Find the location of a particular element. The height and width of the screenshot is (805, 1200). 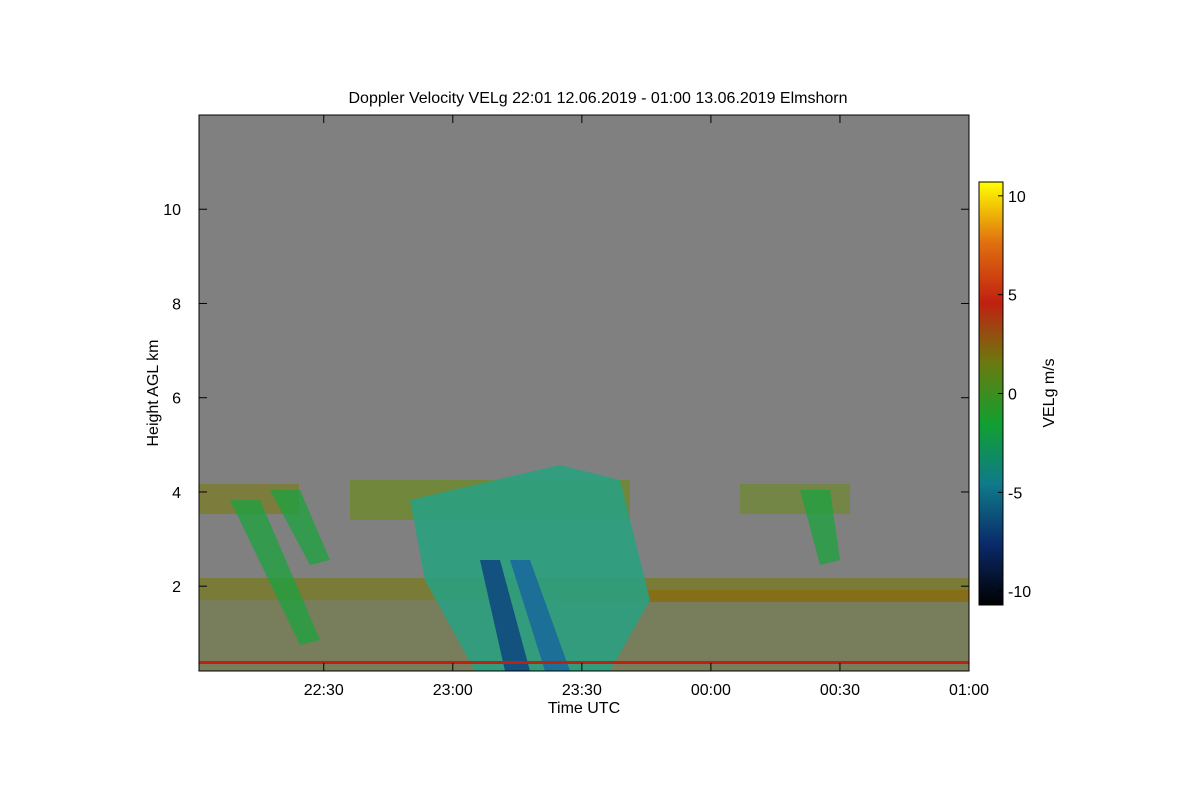

colorbar-label: VELg m/s is located at coordinates (1049, 392).